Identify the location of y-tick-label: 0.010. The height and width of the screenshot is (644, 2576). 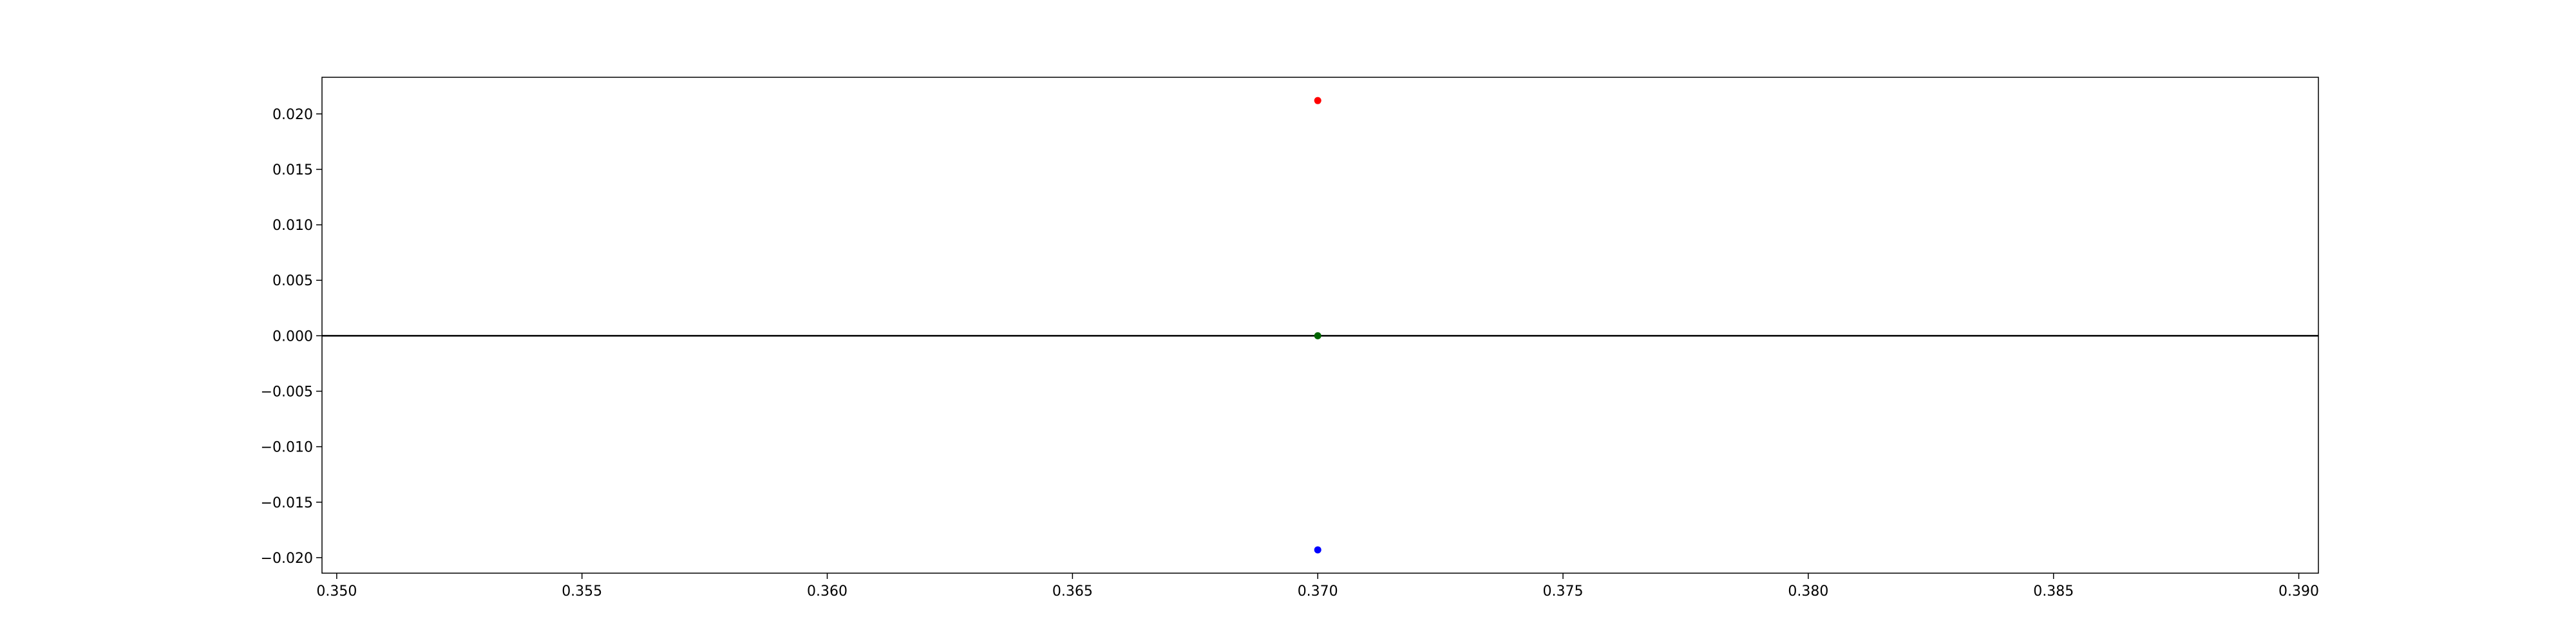
(293, 226).